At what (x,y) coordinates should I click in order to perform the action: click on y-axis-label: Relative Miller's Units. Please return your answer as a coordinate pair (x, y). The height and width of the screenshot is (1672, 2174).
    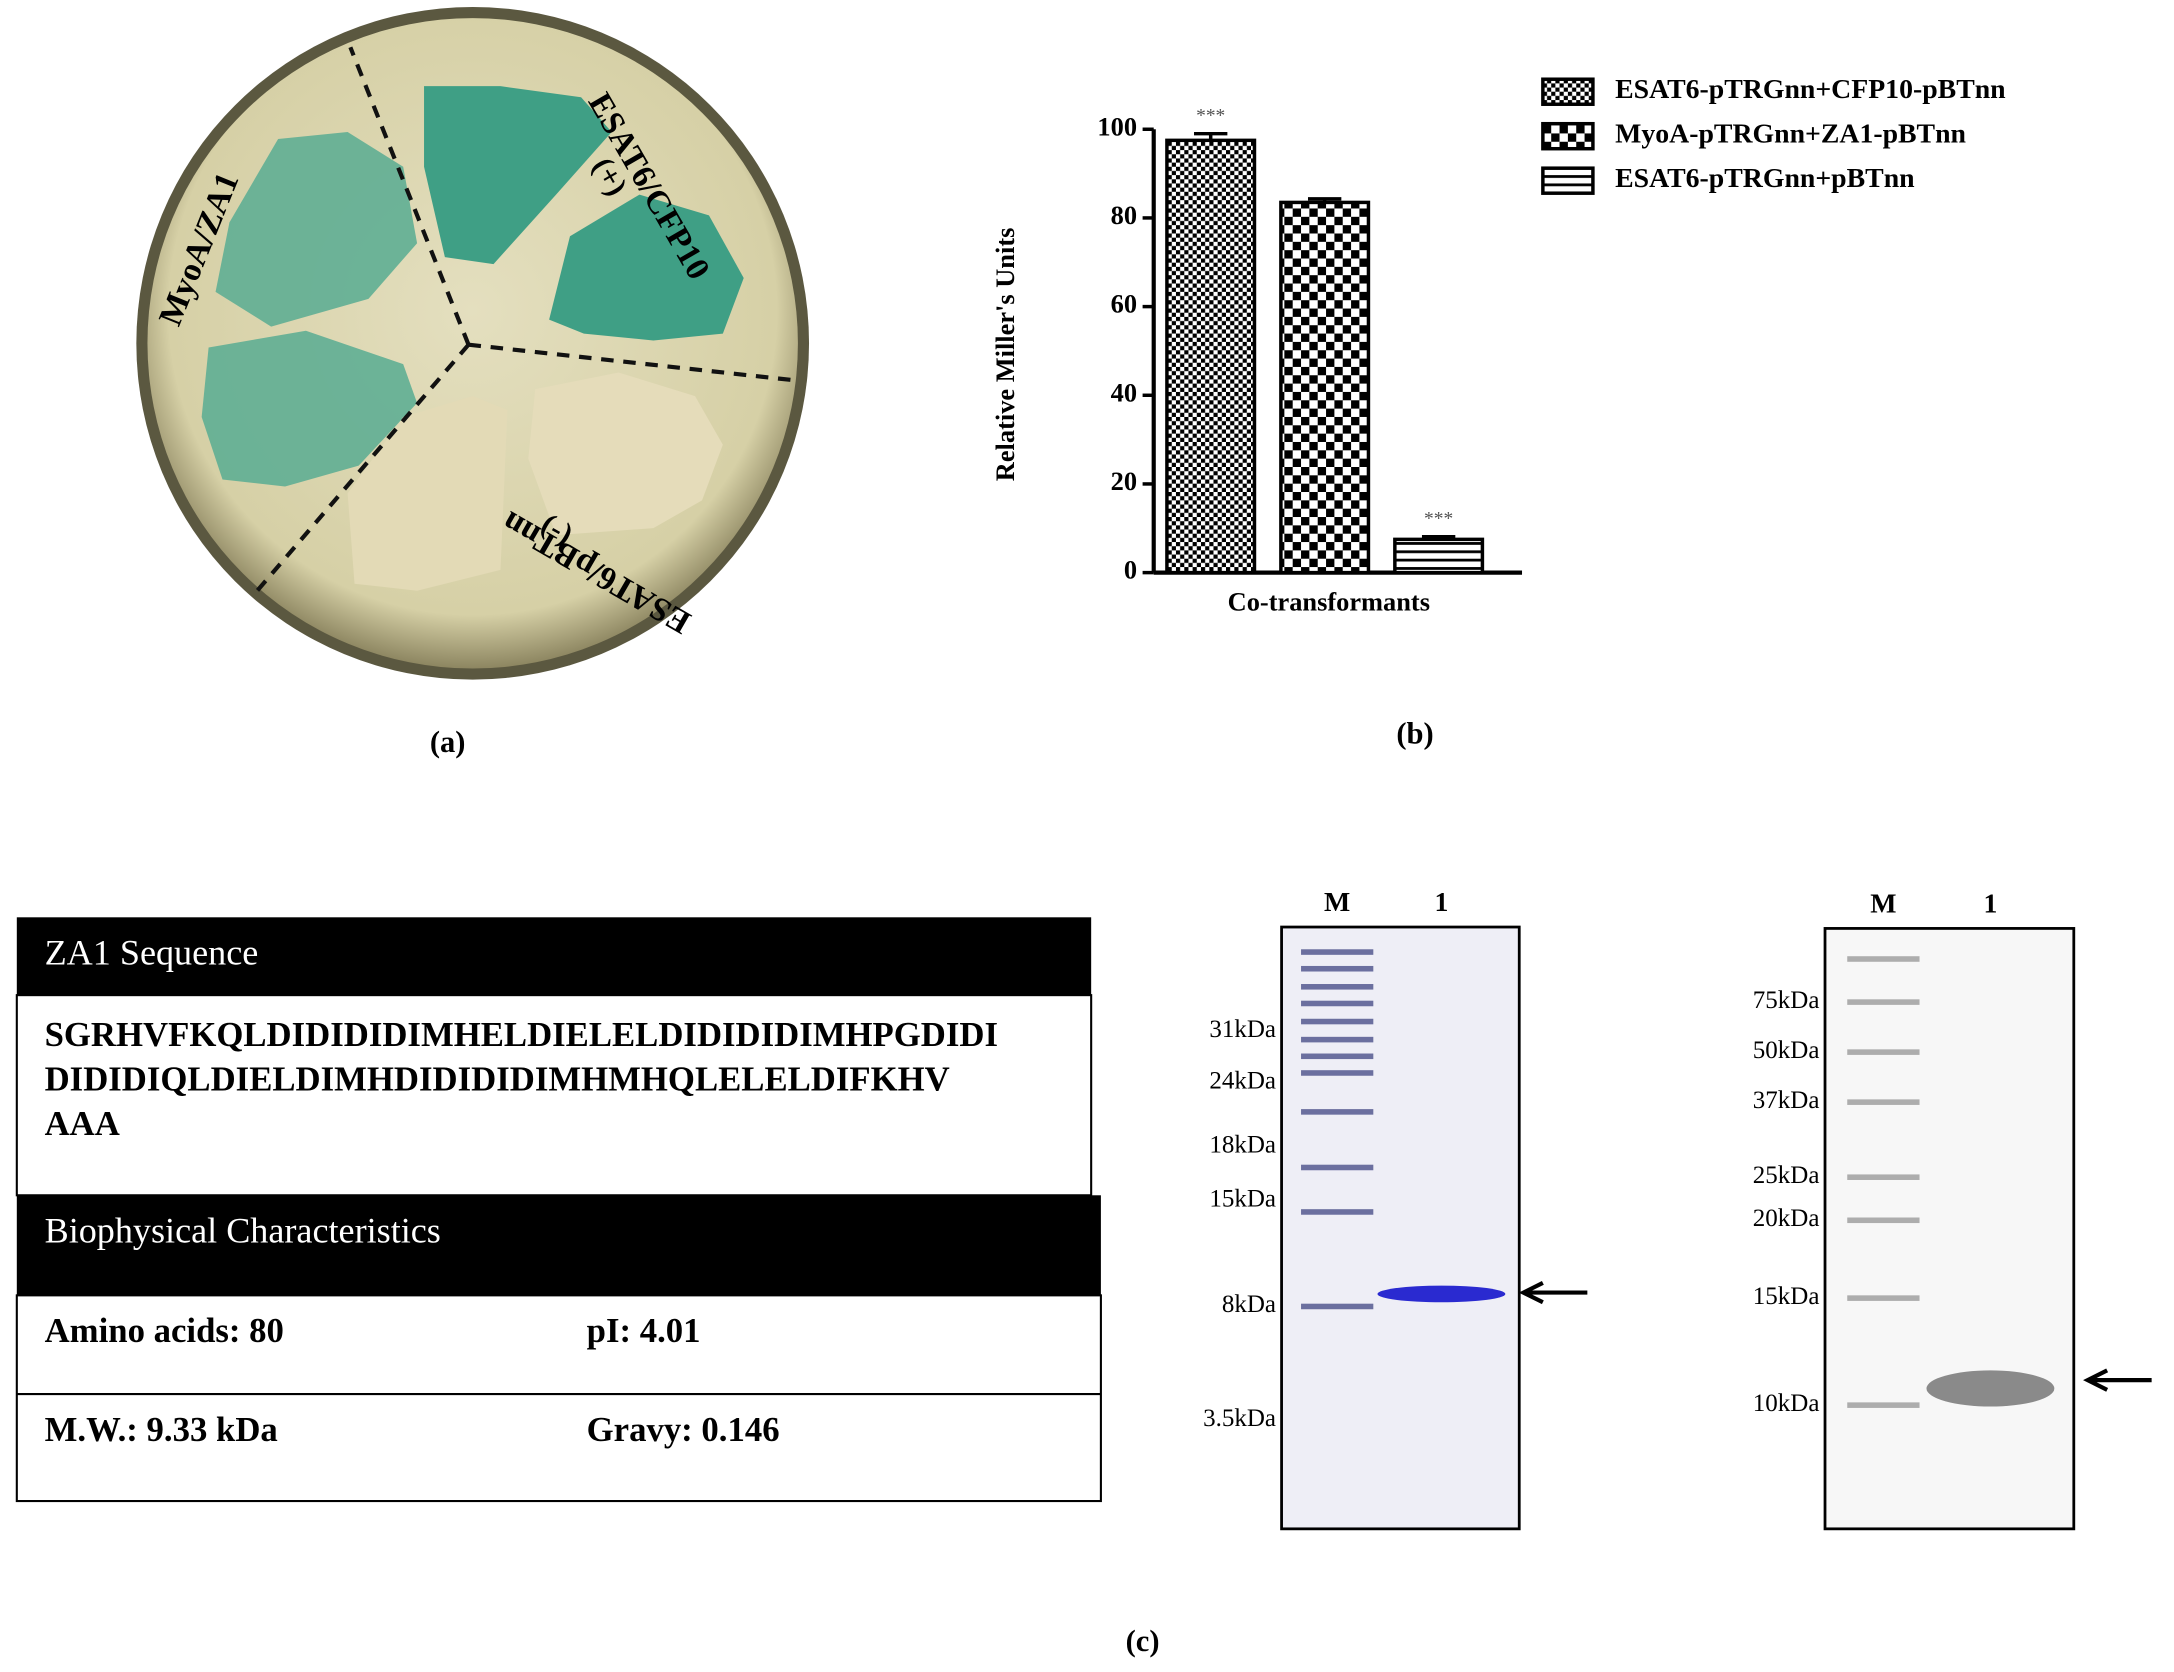
    Looking at the image, I should click on (1005, 355).